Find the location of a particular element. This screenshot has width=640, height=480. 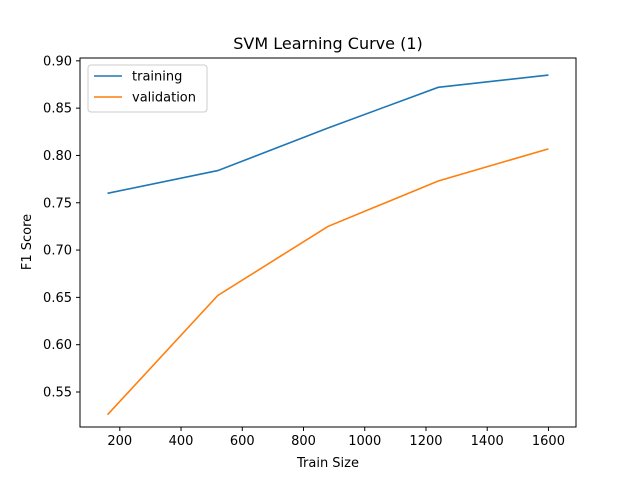

y-axis: 0.55 0.60 0.65 0.70 0.75 0.80 0.85 0.90 is located at coordinates (61, 227).